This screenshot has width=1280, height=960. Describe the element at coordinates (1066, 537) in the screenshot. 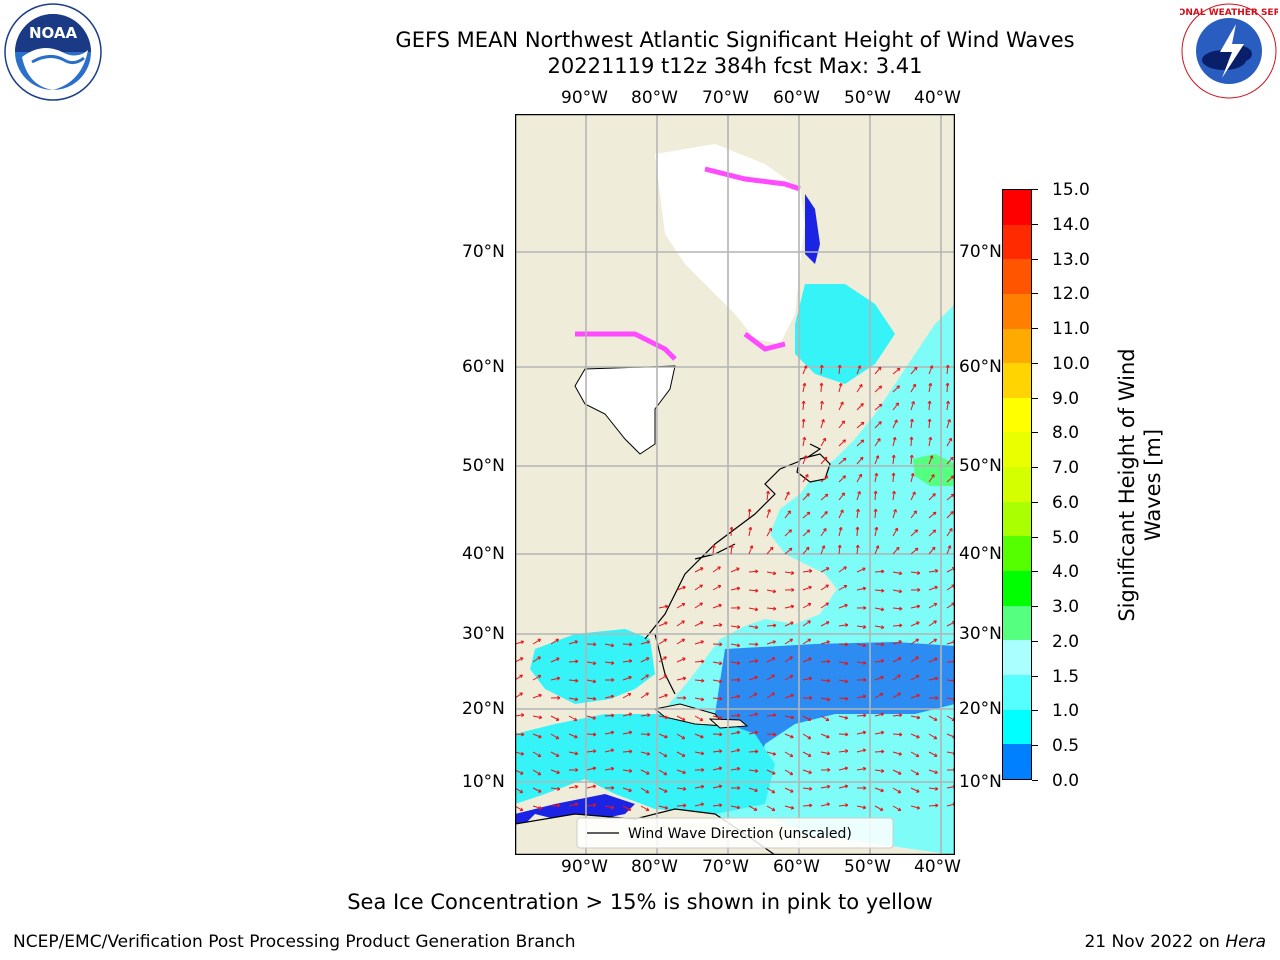

I see `colorbar-tick-label: 5.0` at that location.